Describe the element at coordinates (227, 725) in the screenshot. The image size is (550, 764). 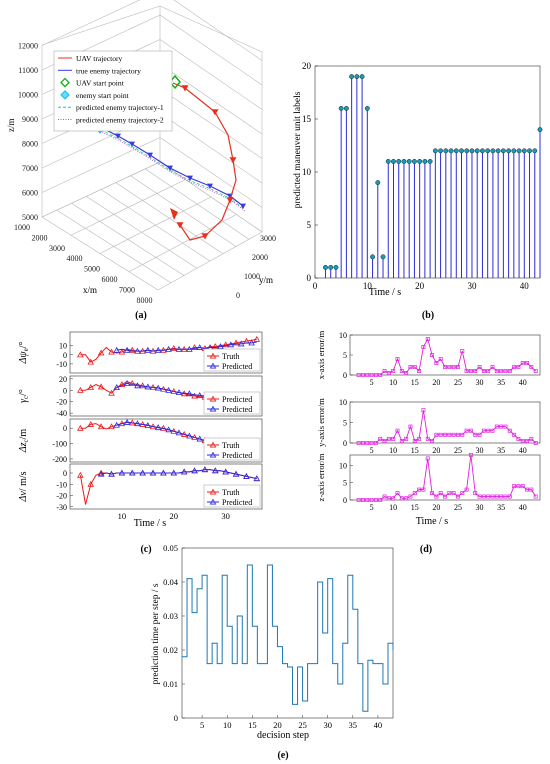
I see `x-tick-label: 10` at that location.